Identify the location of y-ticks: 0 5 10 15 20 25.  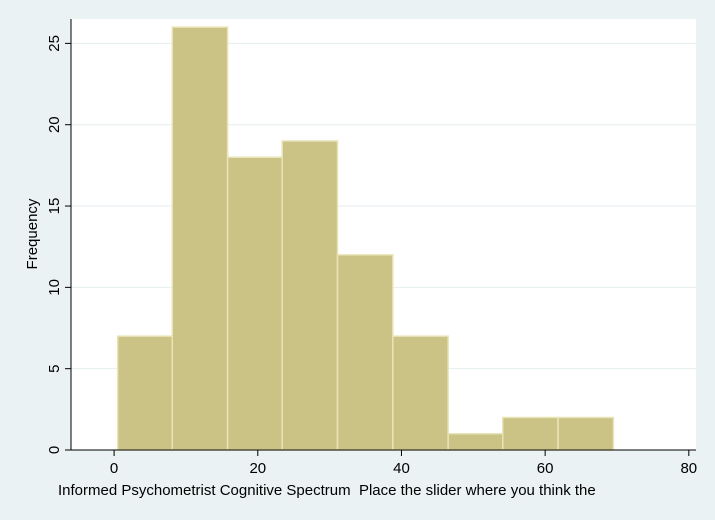
(58, 244).